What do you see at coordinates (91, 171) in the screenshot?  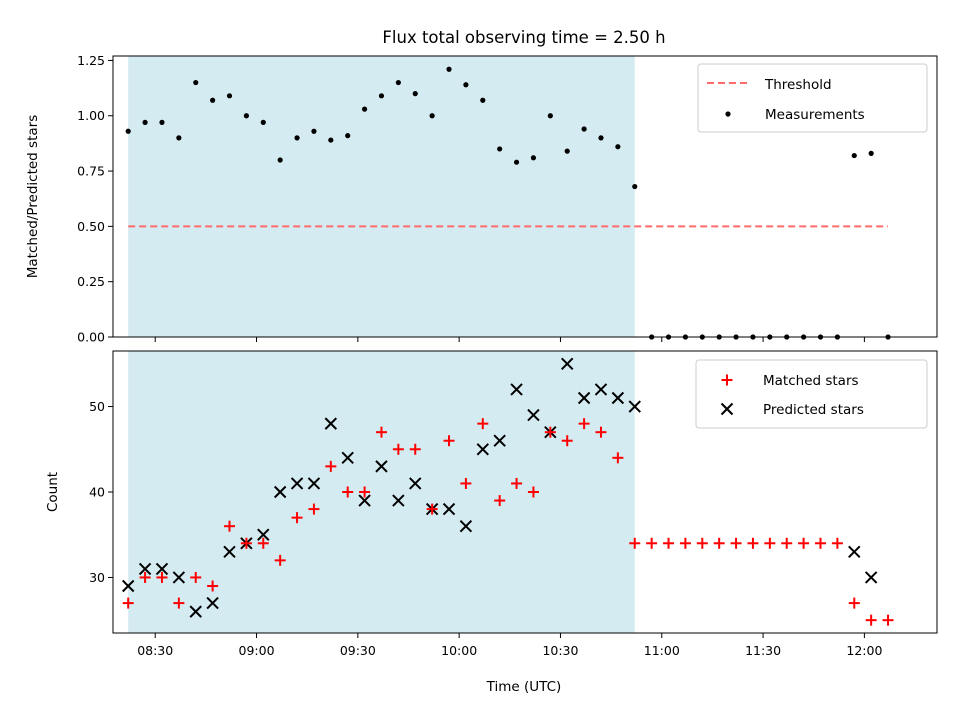 I see `y-tick-label: 0.75` at bounding box center [91, 171].